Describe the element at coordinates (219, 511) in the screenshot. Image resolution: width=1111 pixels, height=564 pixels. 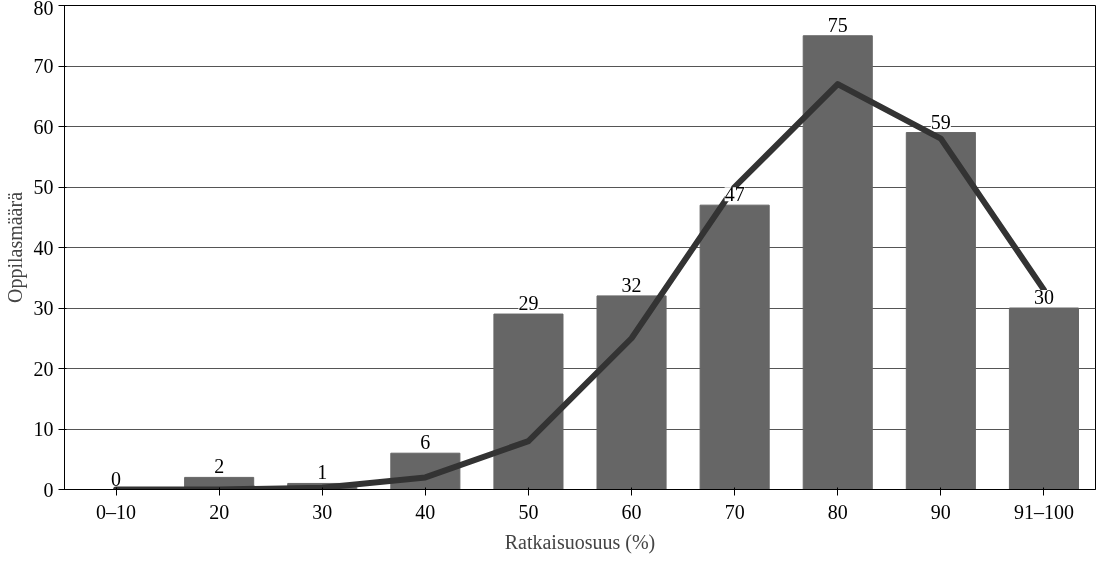
I see `x-tick-label: 20` at that location.